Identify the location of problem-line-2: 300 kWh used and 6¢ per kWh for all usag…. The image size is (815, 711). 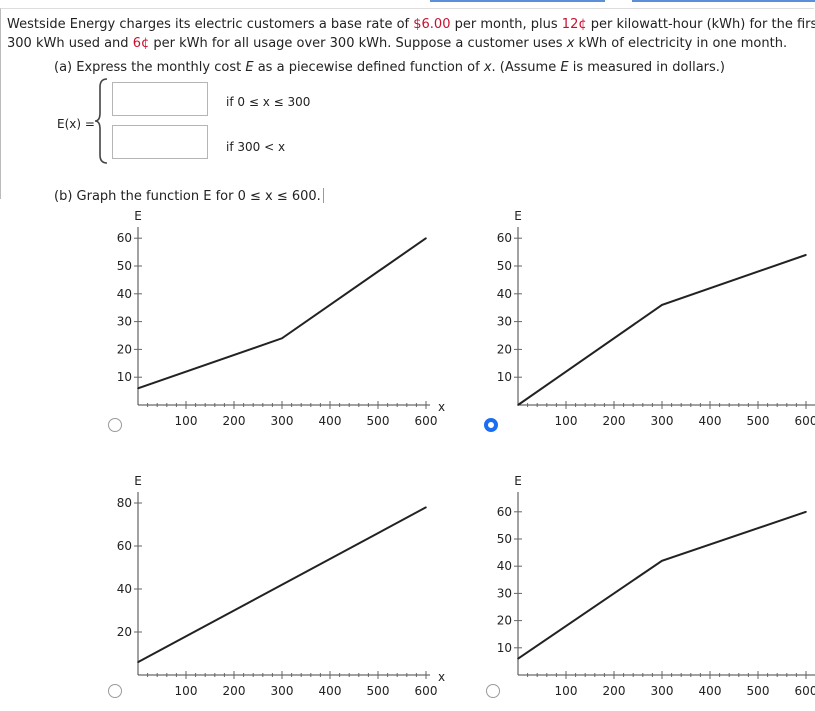
(397, 43).